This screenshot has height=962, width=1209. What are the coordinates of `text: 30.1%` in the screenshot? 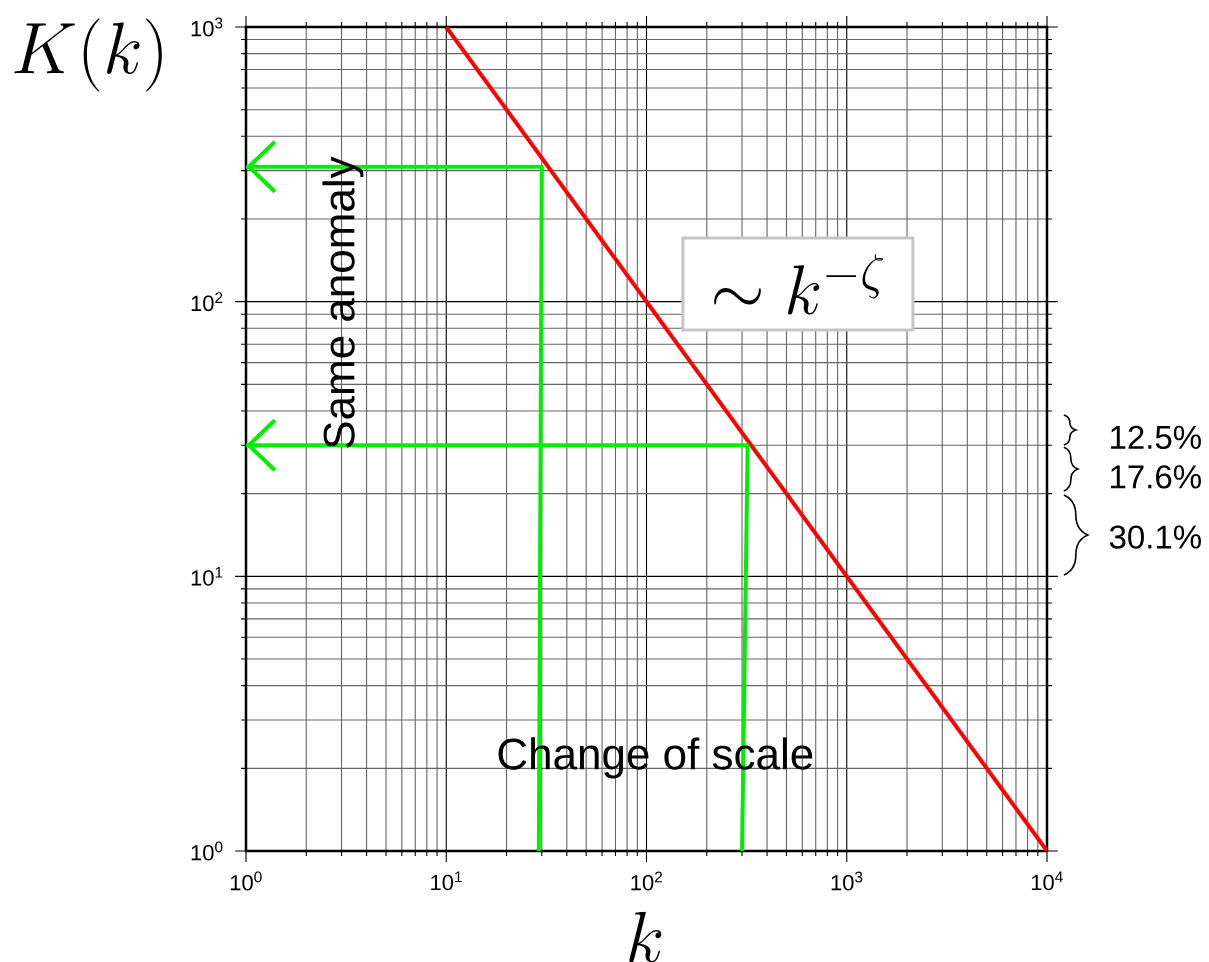 It's located at (1155, 537).